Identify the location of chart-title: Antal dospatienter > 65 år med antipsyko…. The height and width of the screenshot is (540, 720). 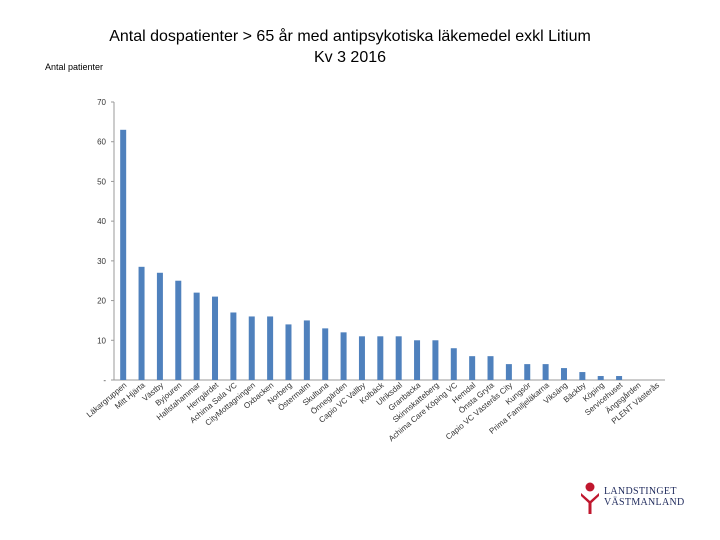
(350, 47).